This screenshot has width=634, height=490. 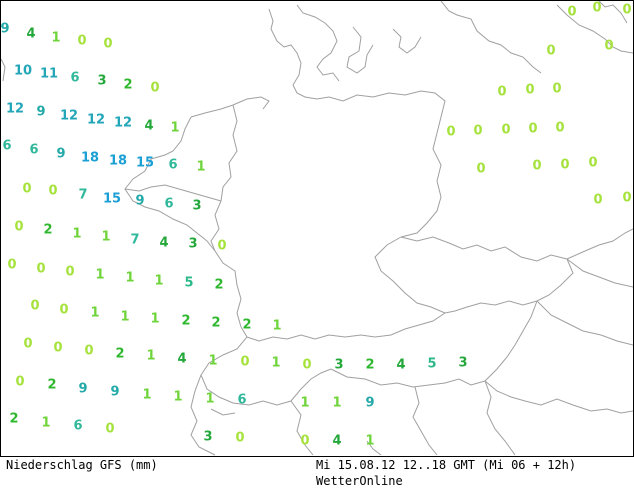 What do you see at coordinates (188, 283) in the screenshot?
I see `precip-value: 5` at bounding box center [188, 283].